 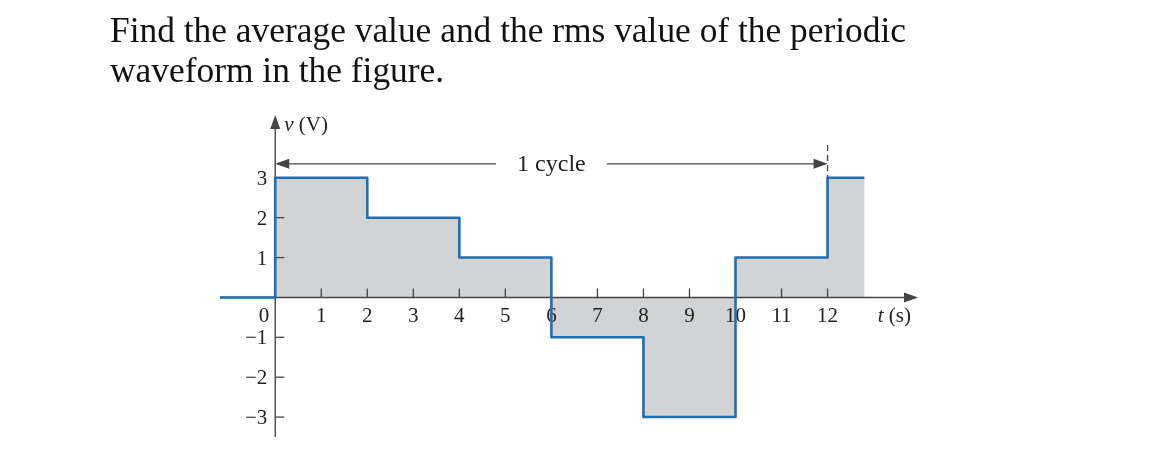 What do you see at coordinates (367, 315) in the screenshot?
I see `x-tick-label: 2` at bounding box center [367, 315].